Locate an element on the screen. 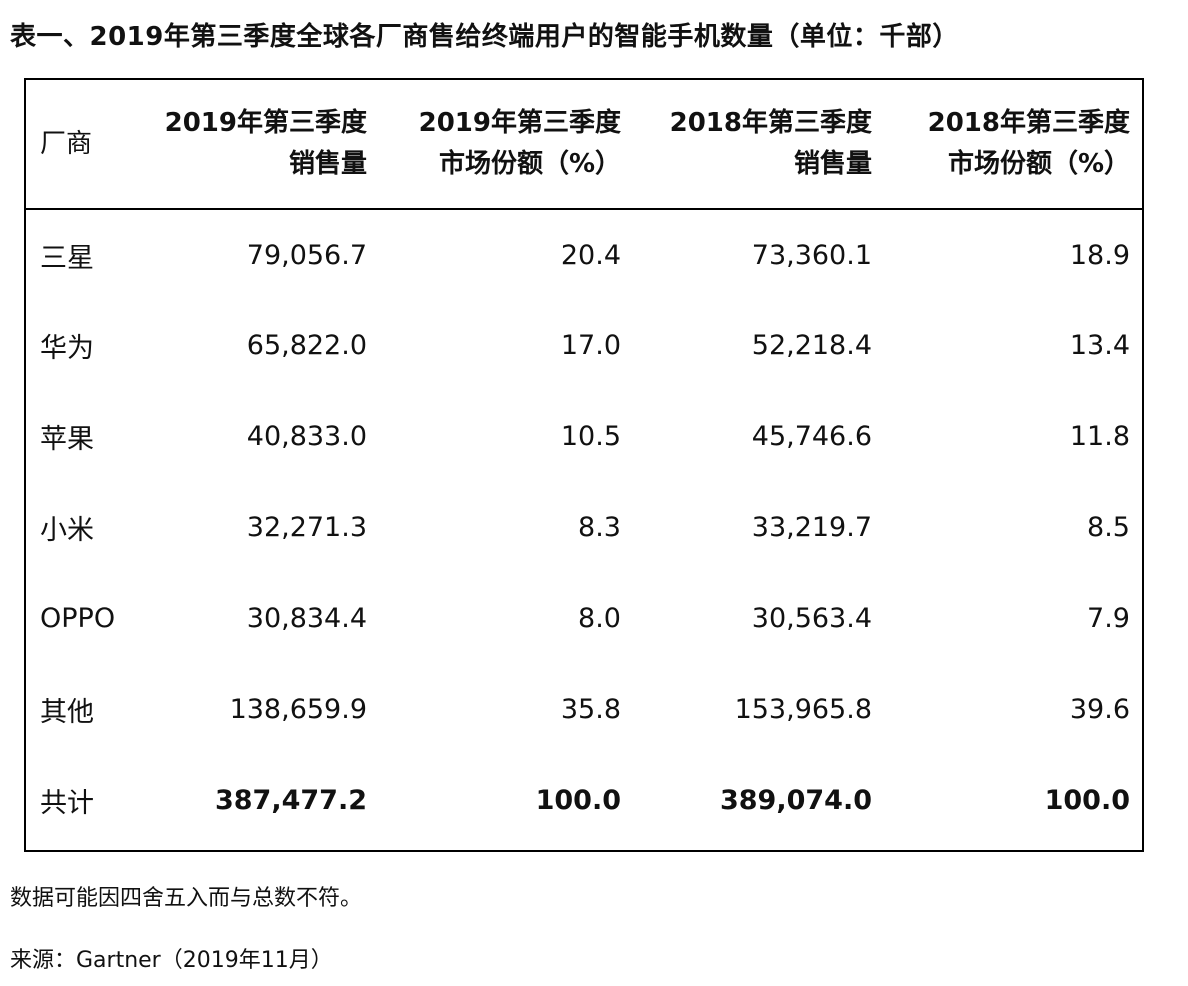 This screenshot has height=986, width=1188. share-2018-cell: 13.4 is located at coordinates (1099, 345).